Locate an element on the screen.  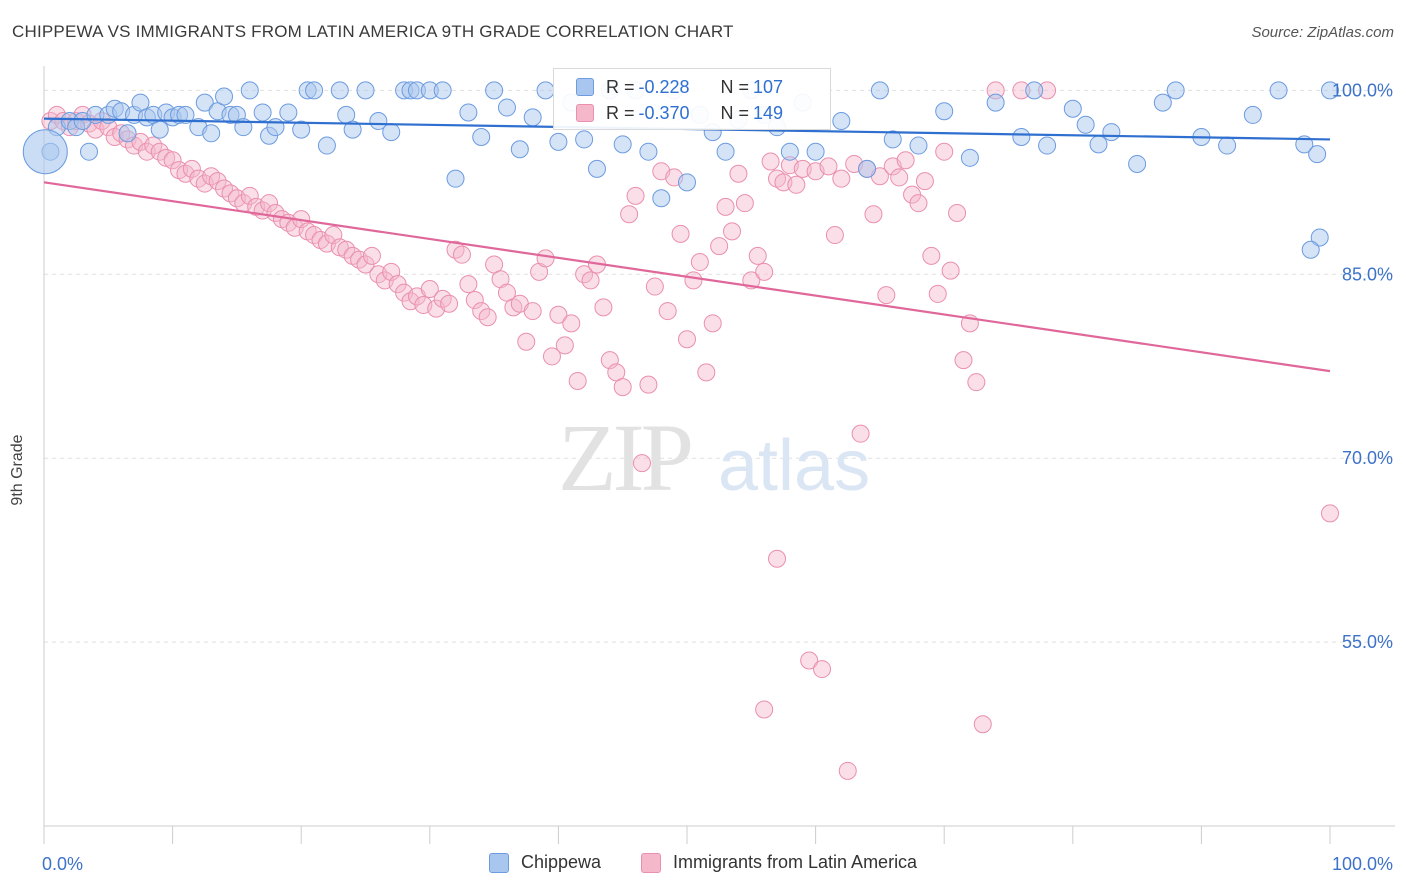
legend-label-immigrants: Immigrants from Latin America is located at coordinates (795, 862).